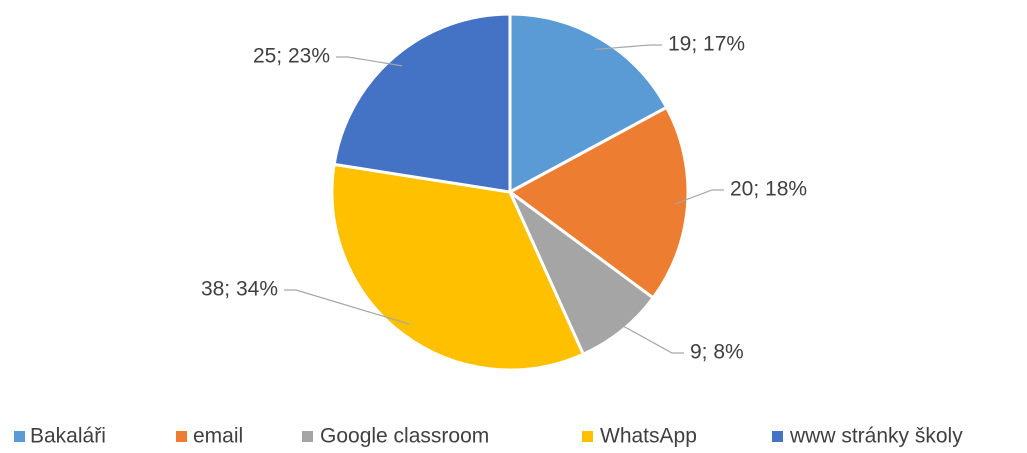 This screenshot has height=453, width=1027. I want to click on data-label: 9; 8%, so click(717, 352).